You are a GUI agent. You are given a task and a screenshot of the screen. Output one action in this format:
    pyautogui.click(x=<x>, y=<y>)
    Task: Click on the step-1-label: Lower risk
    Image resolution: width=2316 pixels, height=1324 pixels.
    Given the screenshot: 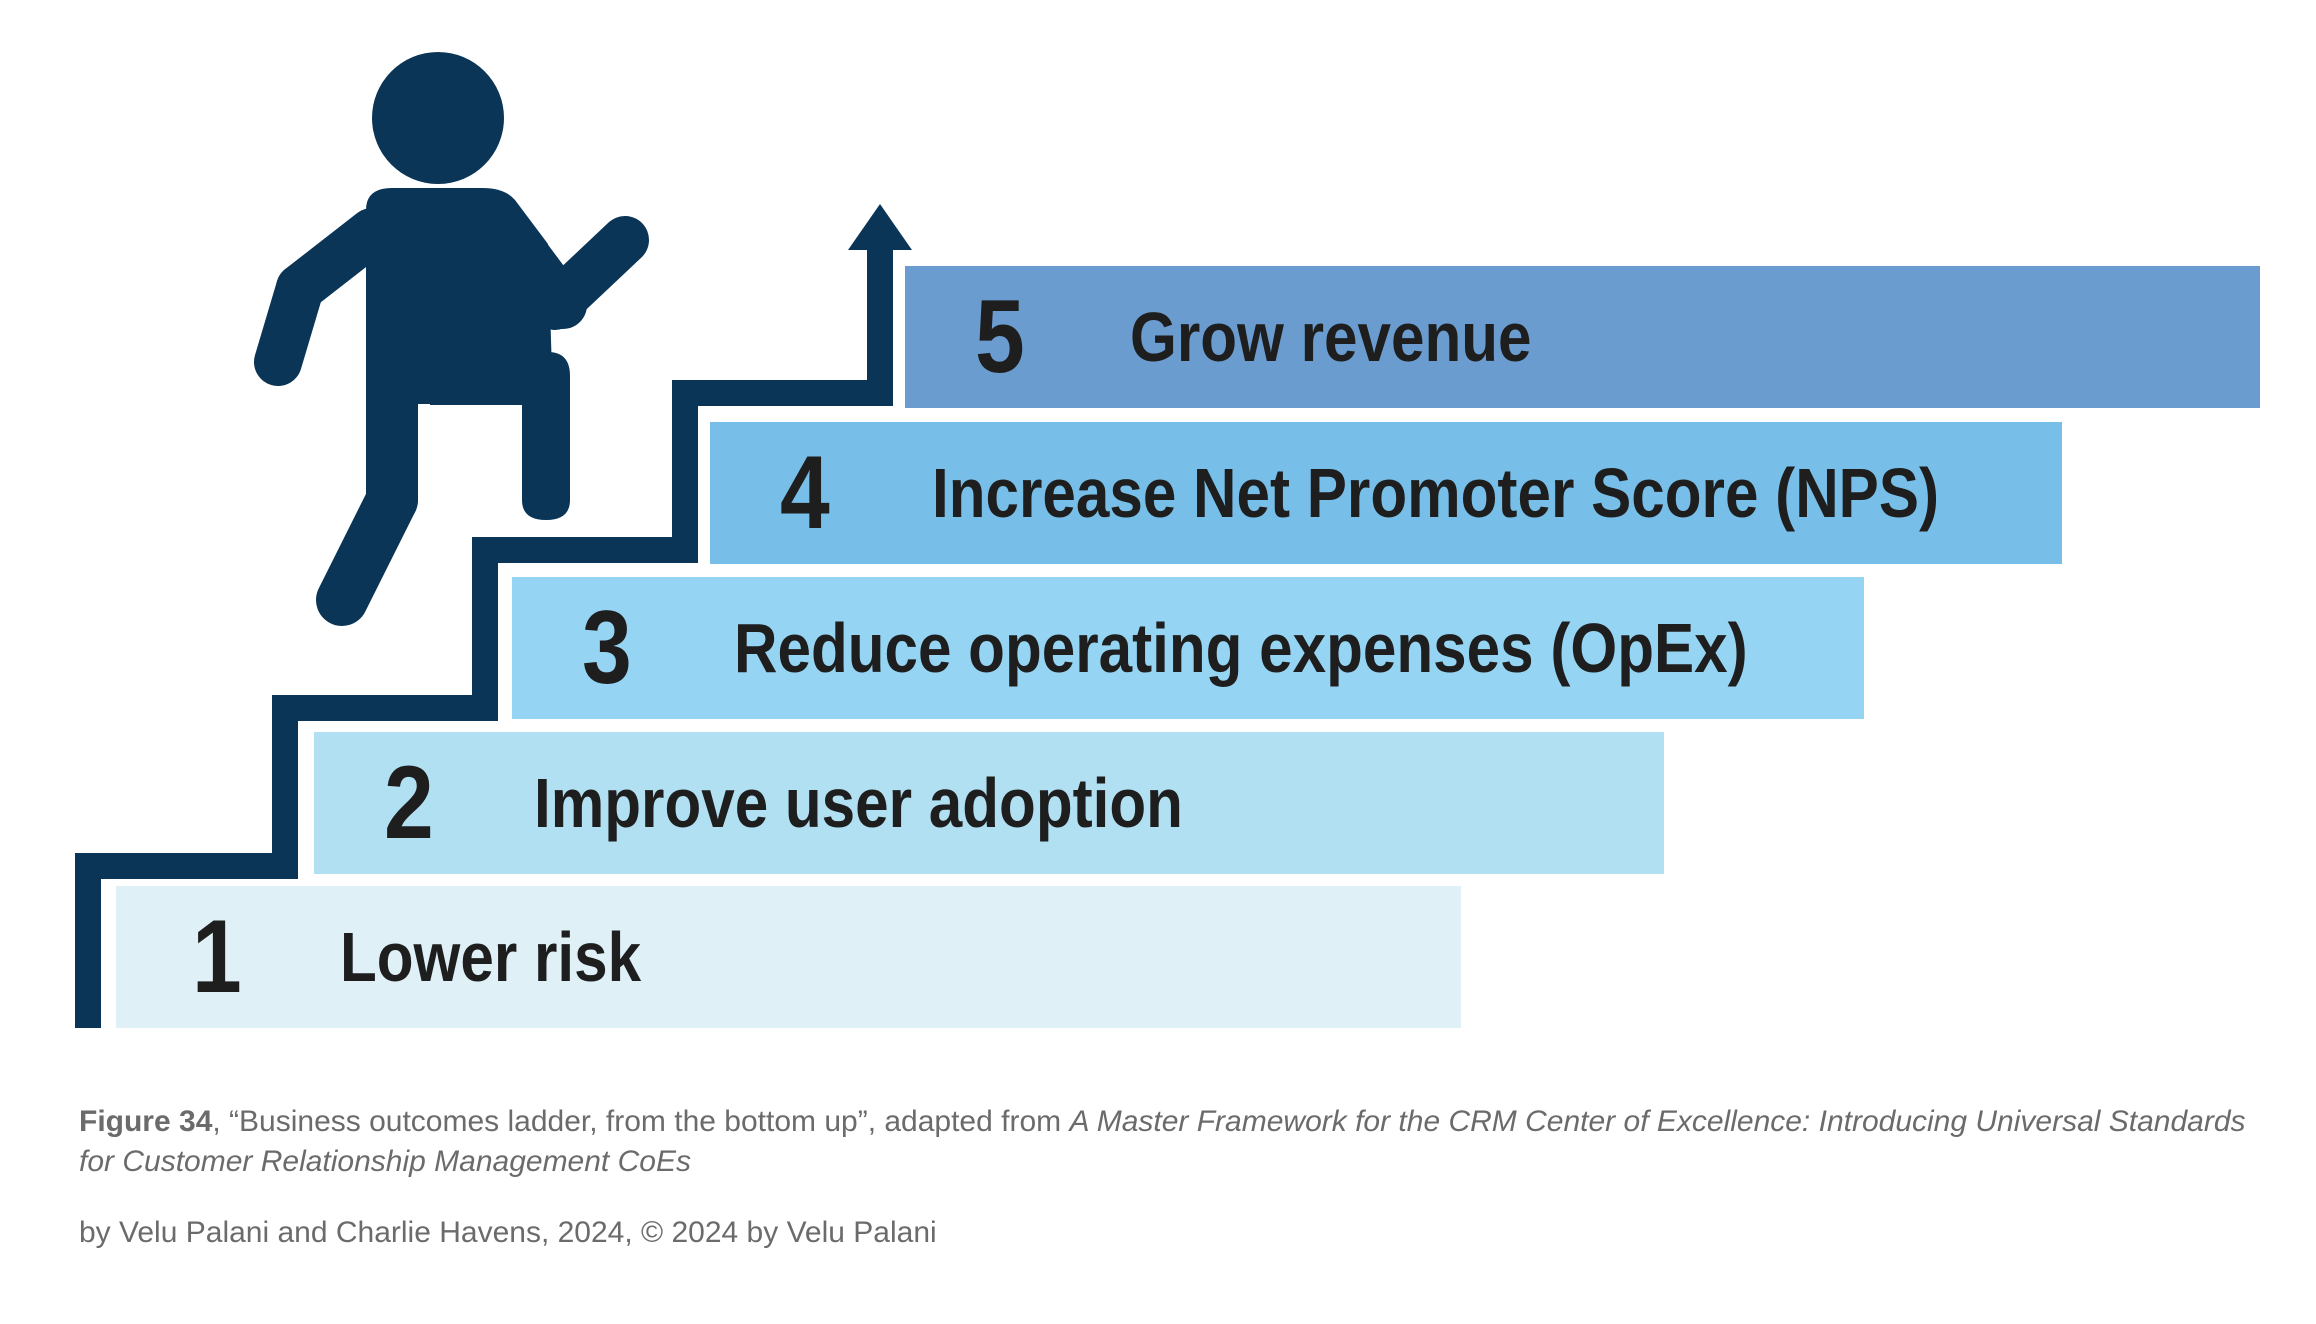 What is the action you would take?
    pyautogui.click(x=491, y=957)
    